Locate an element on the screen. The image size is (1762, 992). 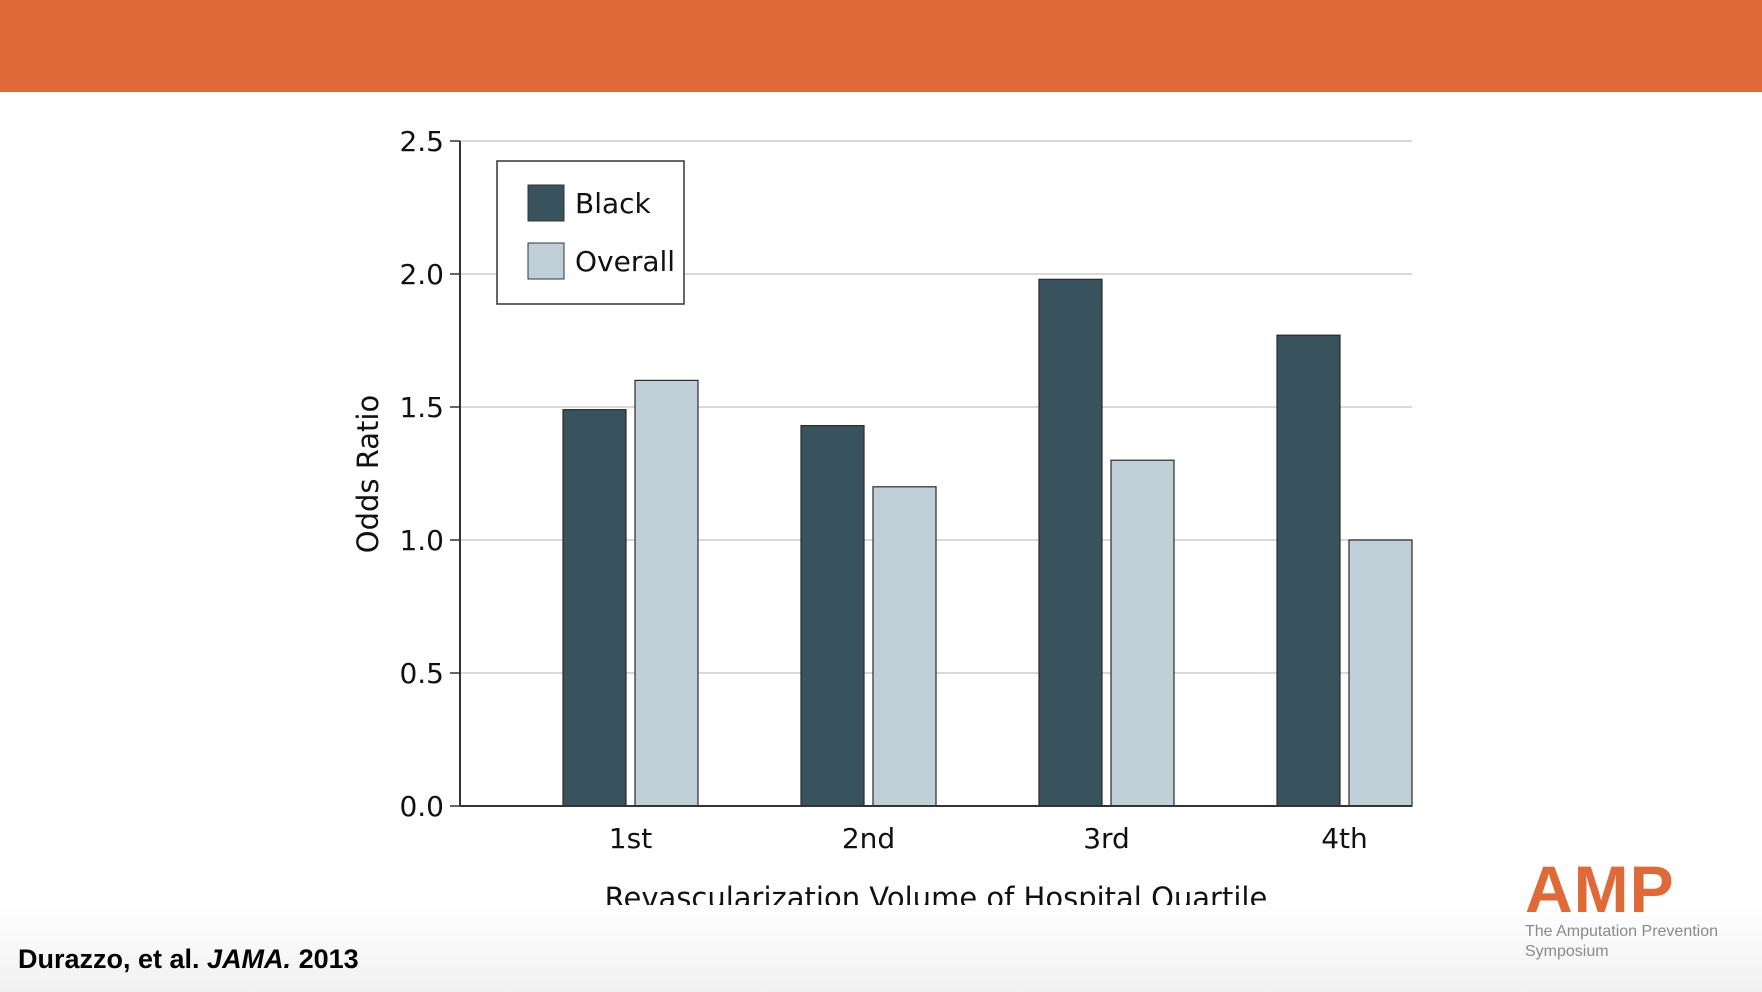
citation: Durazzo, et al. JAMA. 2013 is located at coordinates (188, 959).